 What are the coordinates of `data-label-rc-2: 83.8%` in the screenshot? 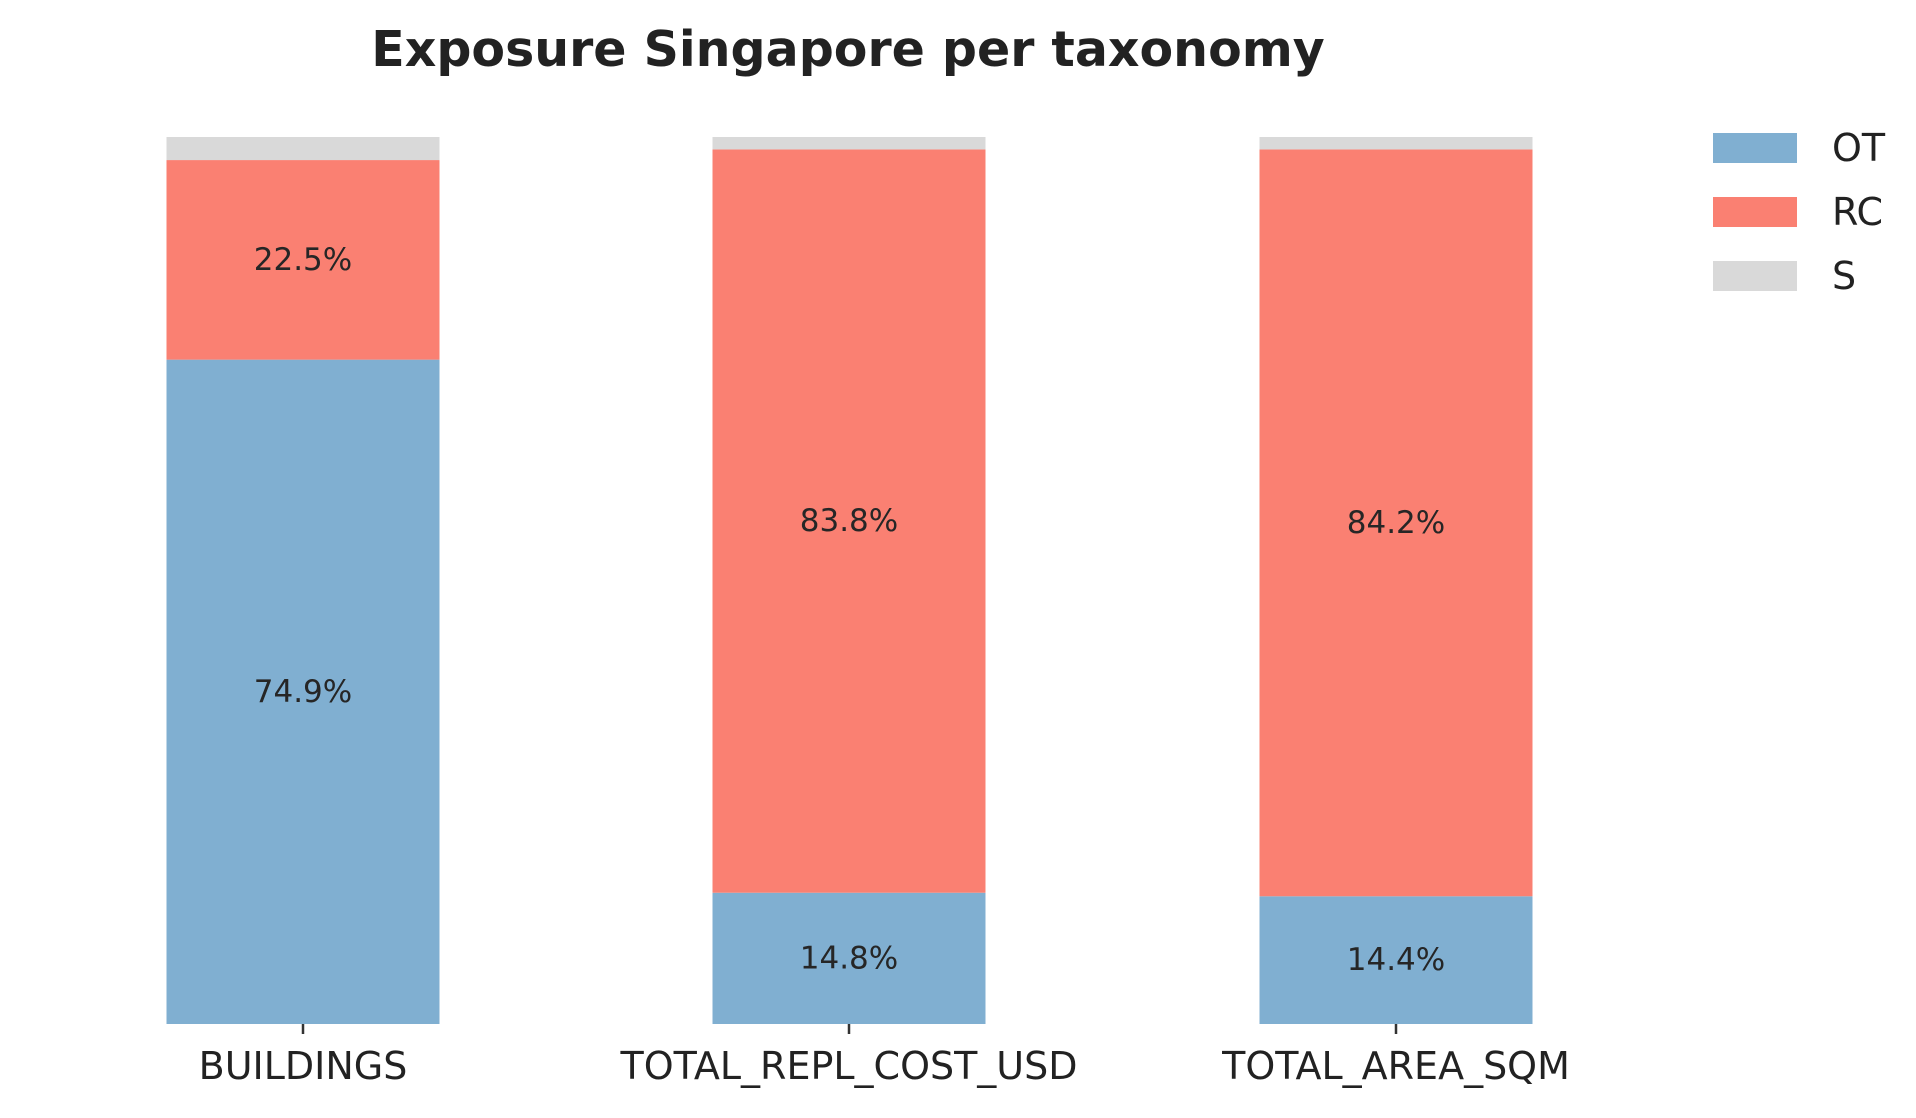 It's located at (849, 521).